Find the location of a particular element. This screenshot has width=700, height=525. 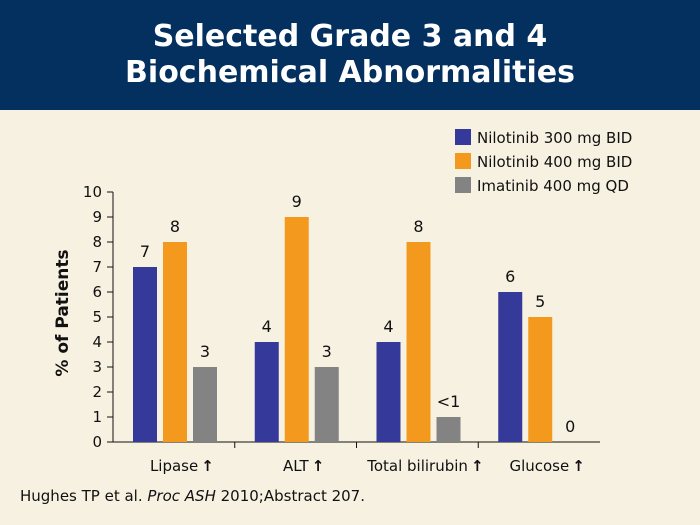

data-label: 9 is located at coordinates (297, 201).